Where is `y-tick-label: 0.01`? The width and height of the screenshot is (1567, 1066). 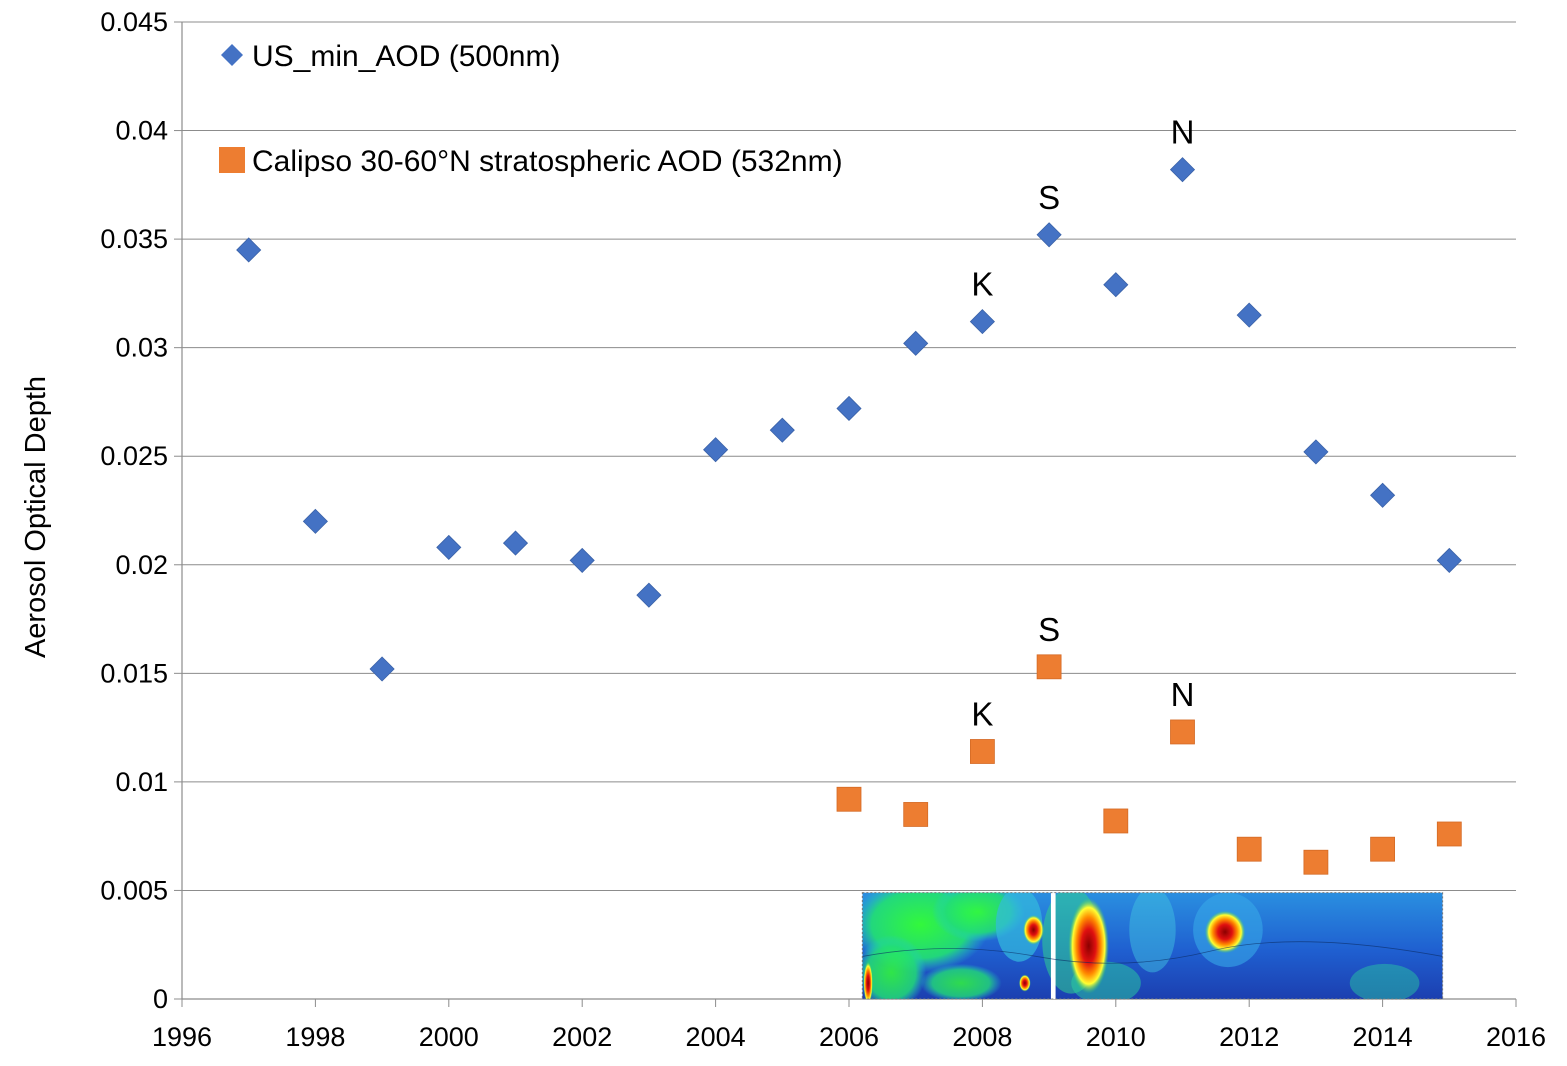 y-tick-label: 0.01 is located at coordinates (141, 782).